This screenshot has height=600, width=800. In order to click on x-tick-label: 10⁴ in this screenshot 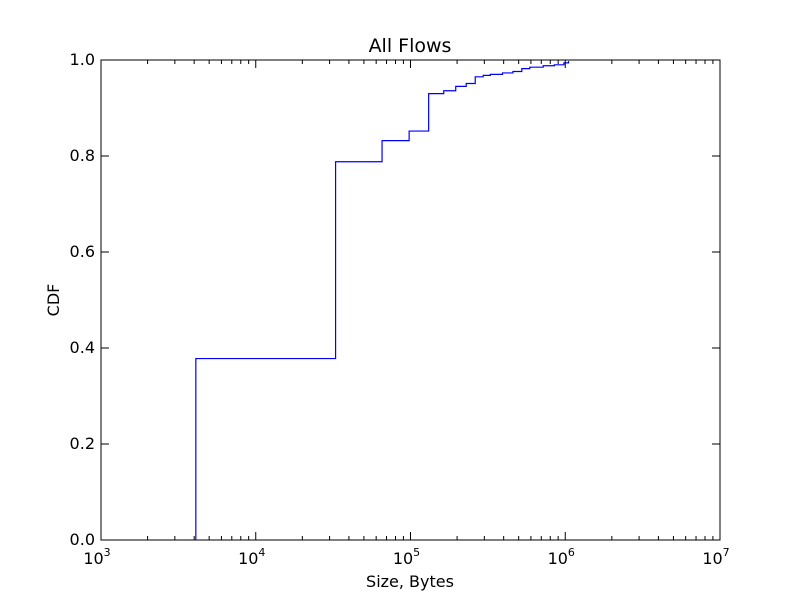, I will do `click(251, 557)`.